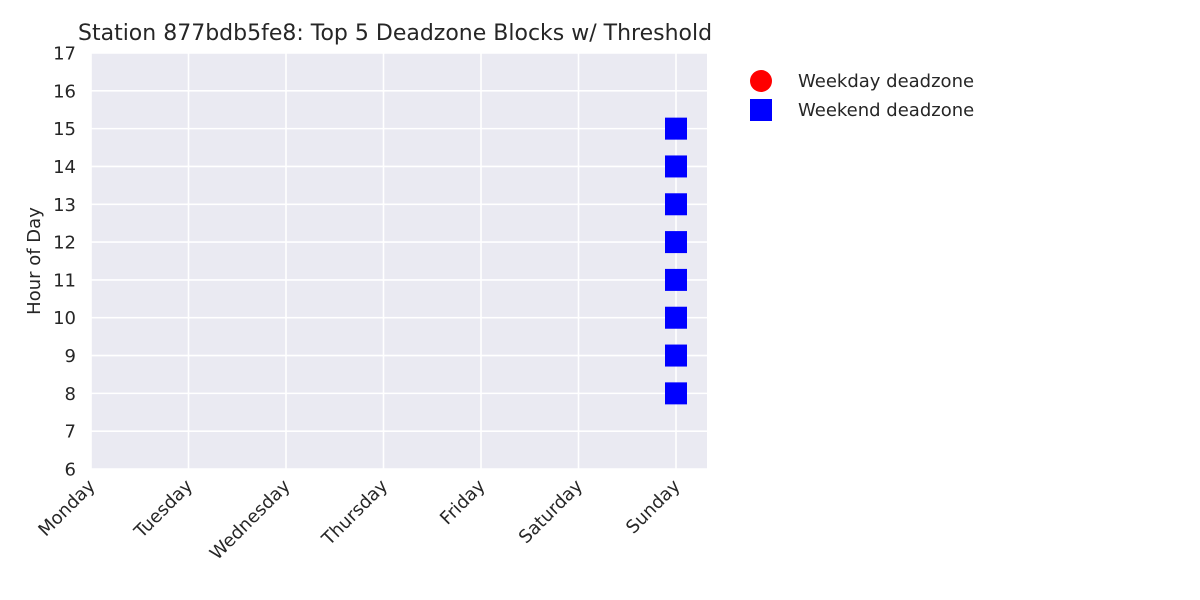 Image resolution: width=1200 pixels, height=600 pixels. Describe the element at coordinates (64, 318) in the screenshot. I see `y-tick-label: 10` at that location.